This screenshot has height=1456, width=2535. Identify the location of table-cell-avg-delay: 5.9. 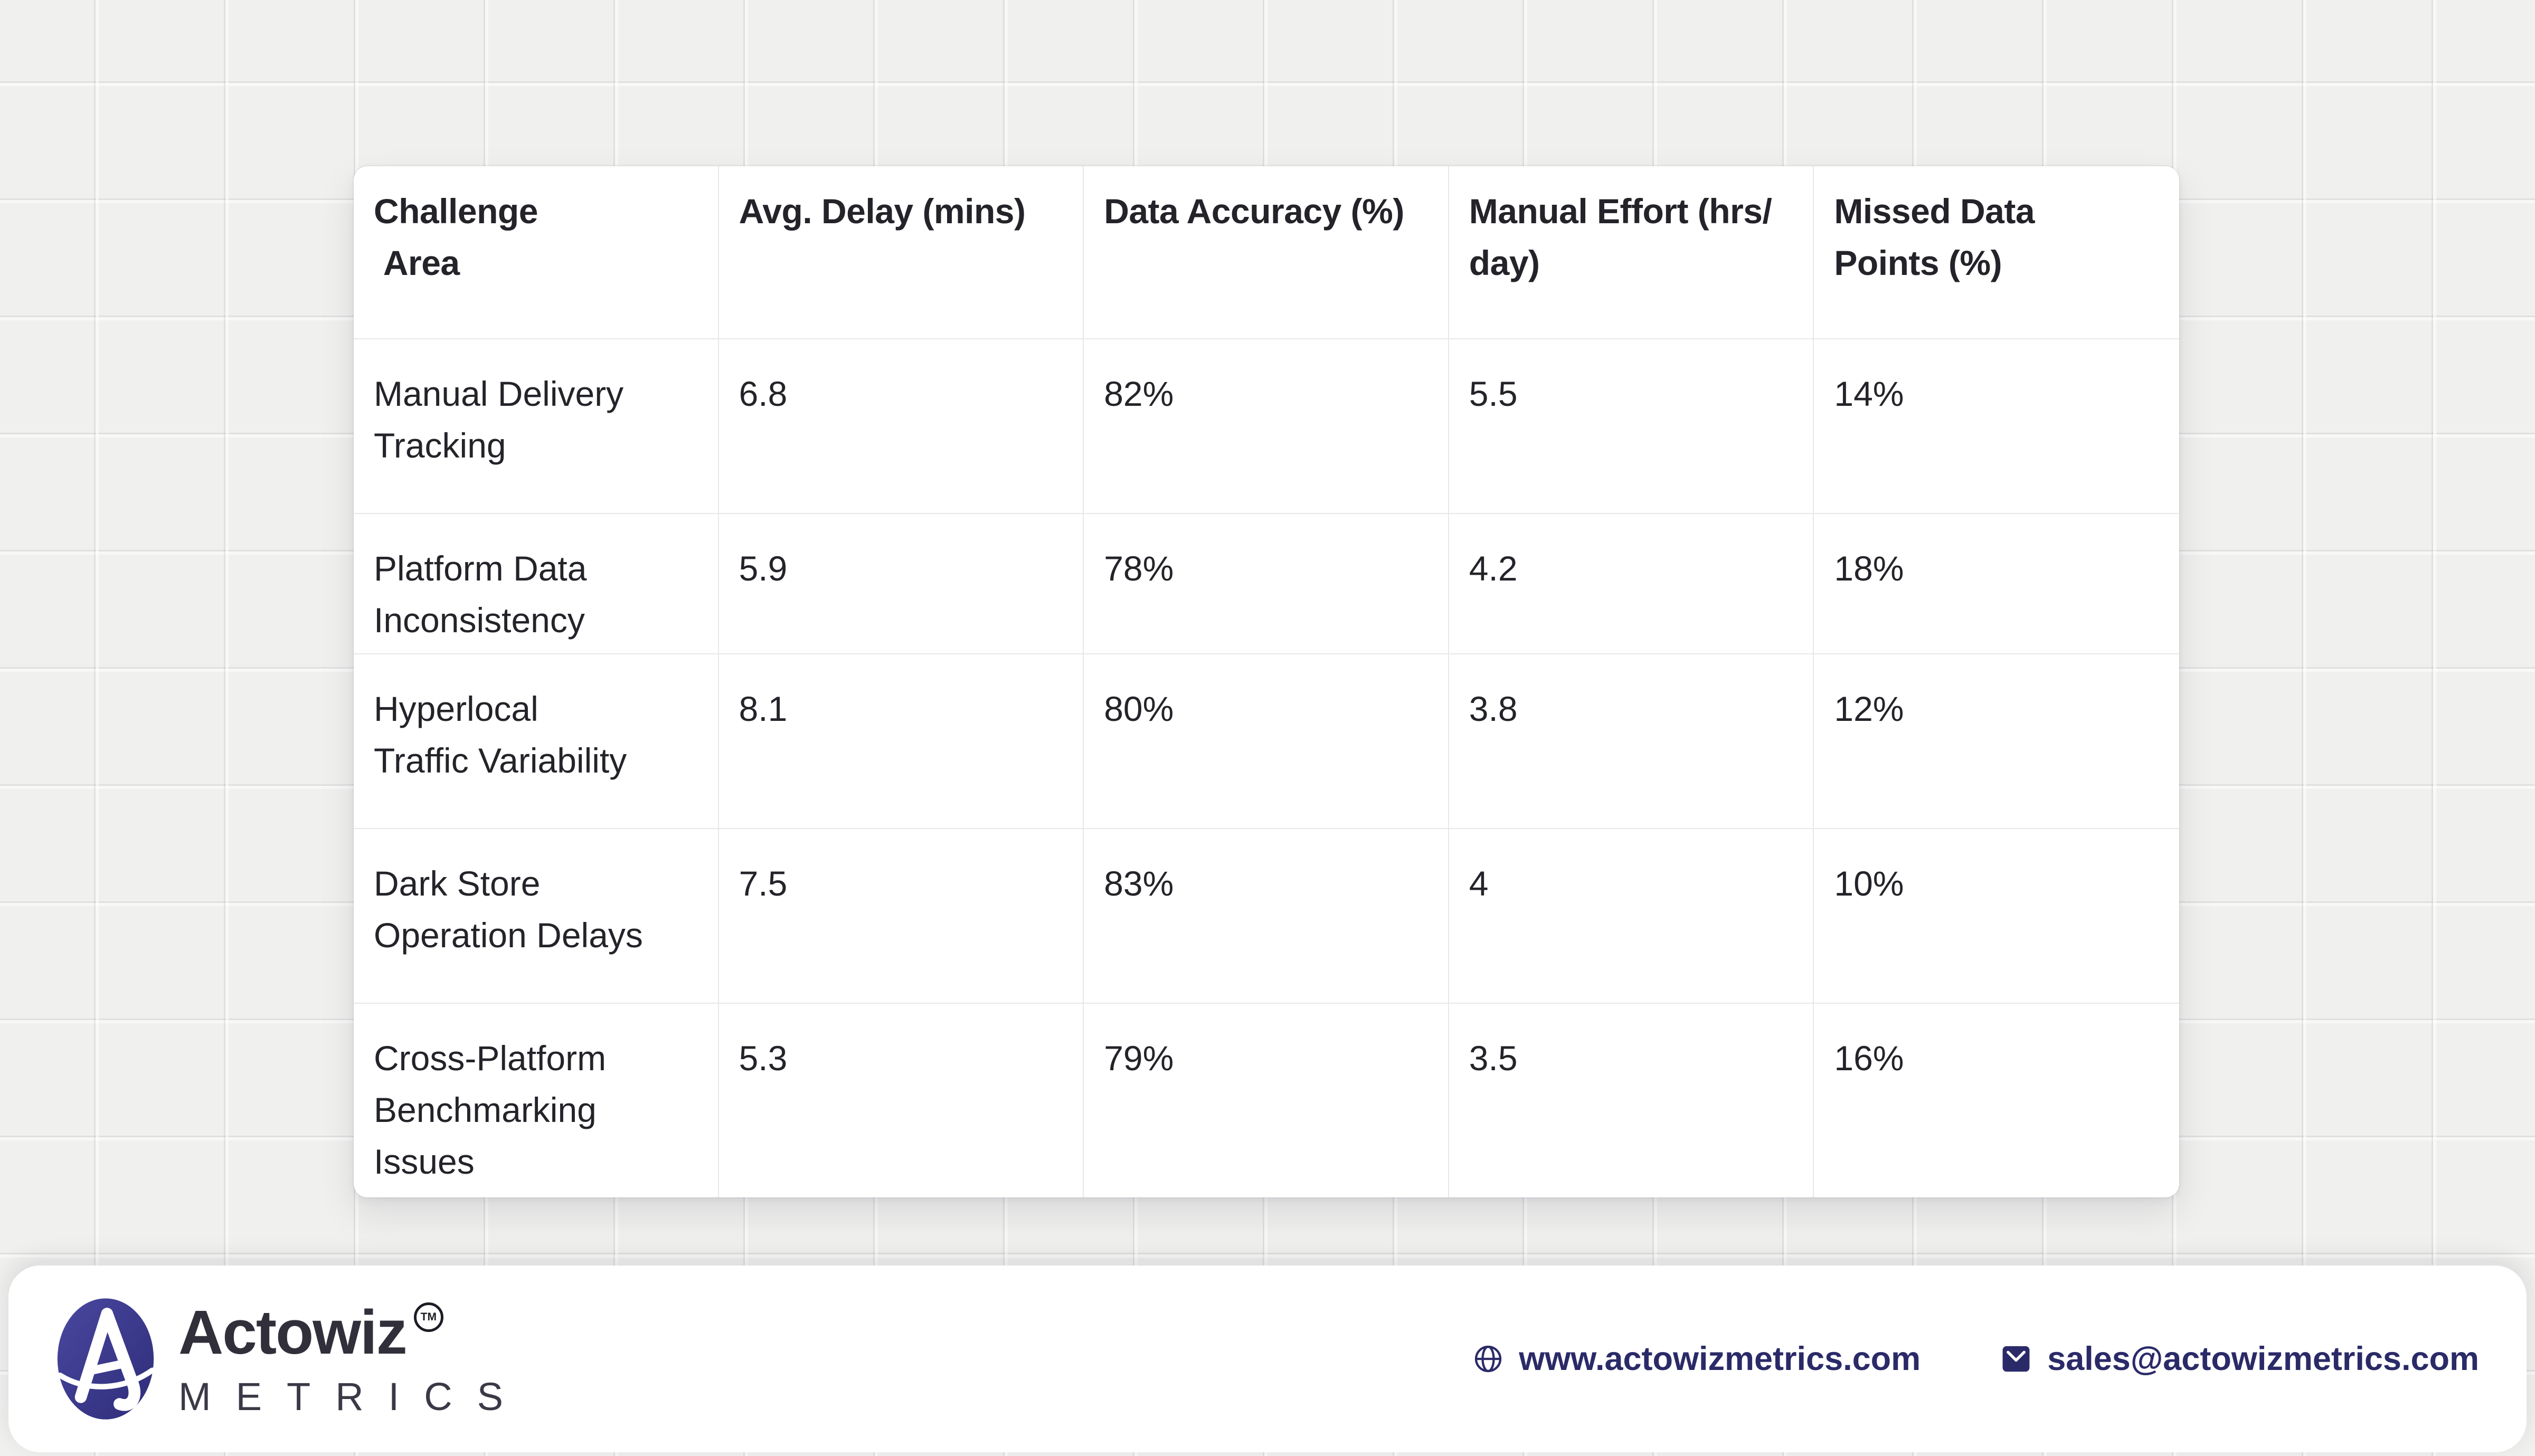
(901, 584).